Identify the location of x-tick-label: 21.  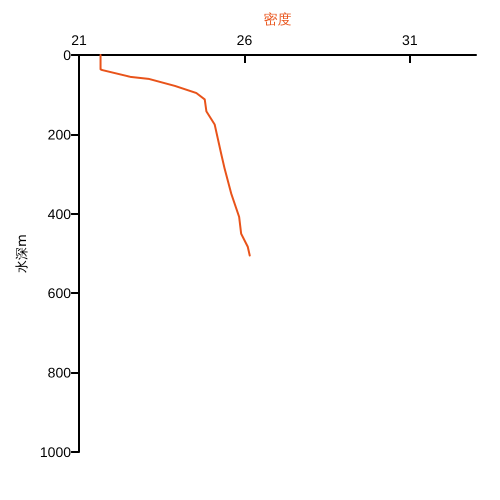
(79, 40).